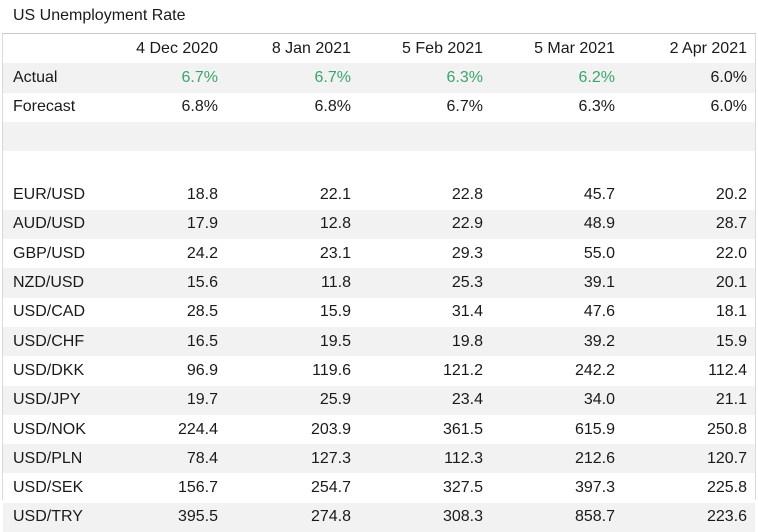 Image resolution: width=758 pixels, height=532 pixels. What do you see at coordinates (462, 370) in the screenshot?
I see `table-cell: 121.2` at bounding box center [462, 370].